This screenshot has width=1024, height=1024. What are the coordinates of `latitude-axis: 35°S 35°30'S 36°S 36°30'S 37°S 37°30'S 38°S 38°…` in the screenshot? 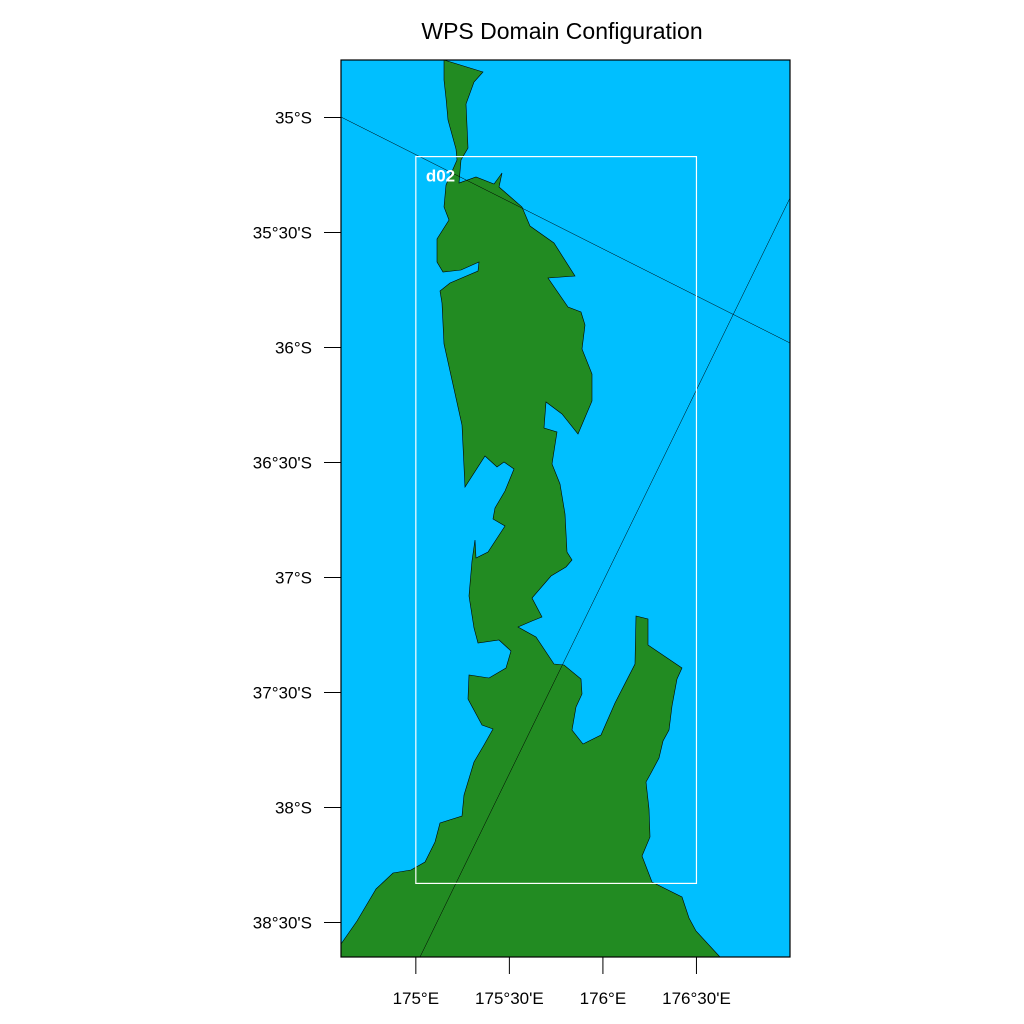 It's located at (297, 521).